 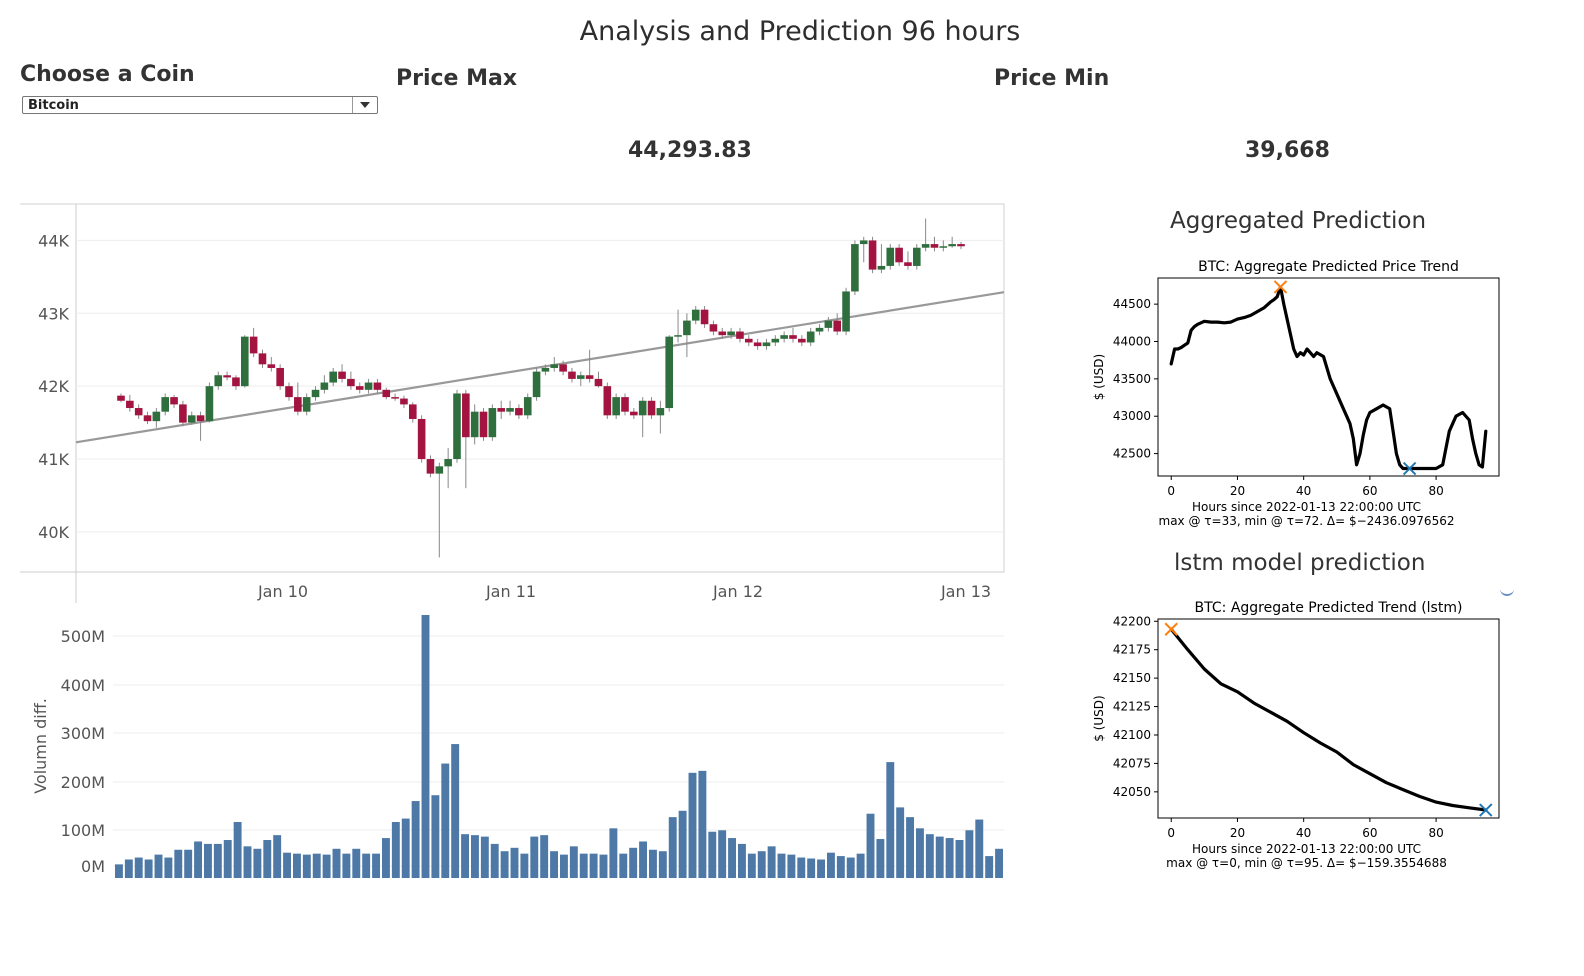 I want to click on x-axis-label: Hours since 2022-01-13 22:00:00 UTC, so click(x=1306, y=507).